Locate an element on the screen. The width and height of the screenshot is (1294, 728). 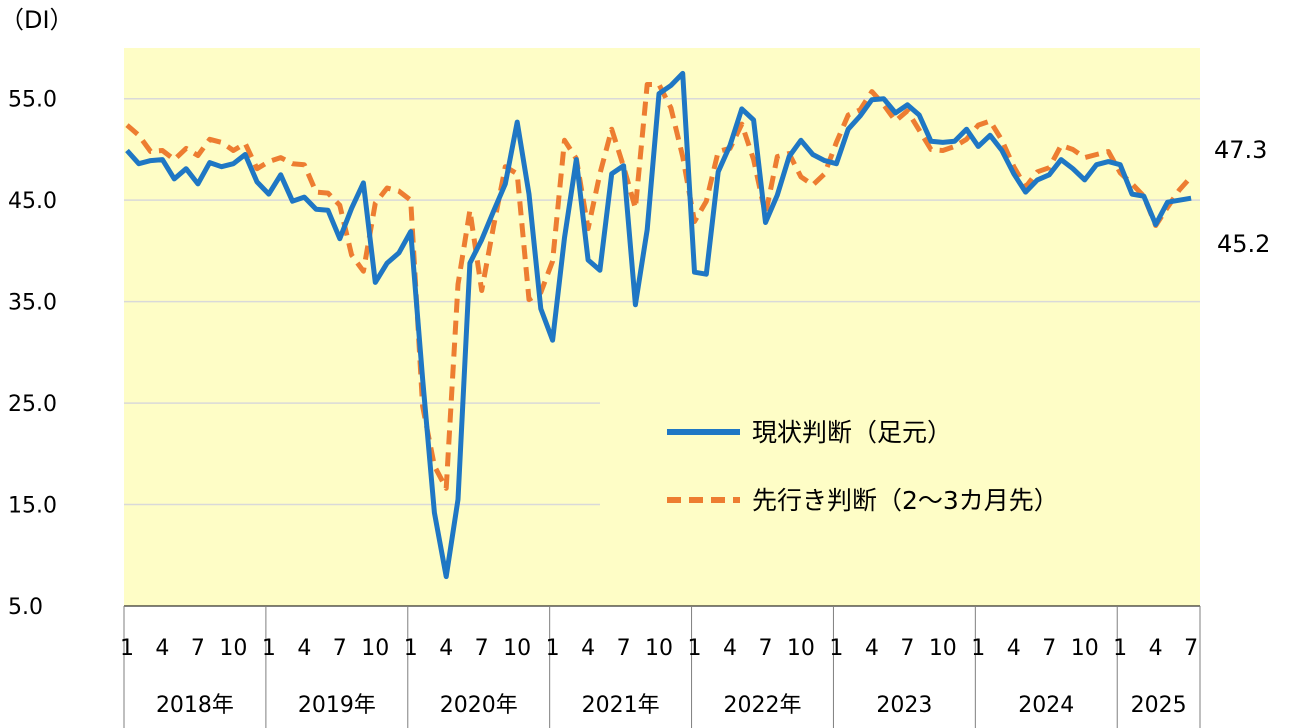
y-tick-label: 15.0 is located at coordinates (32, 506).